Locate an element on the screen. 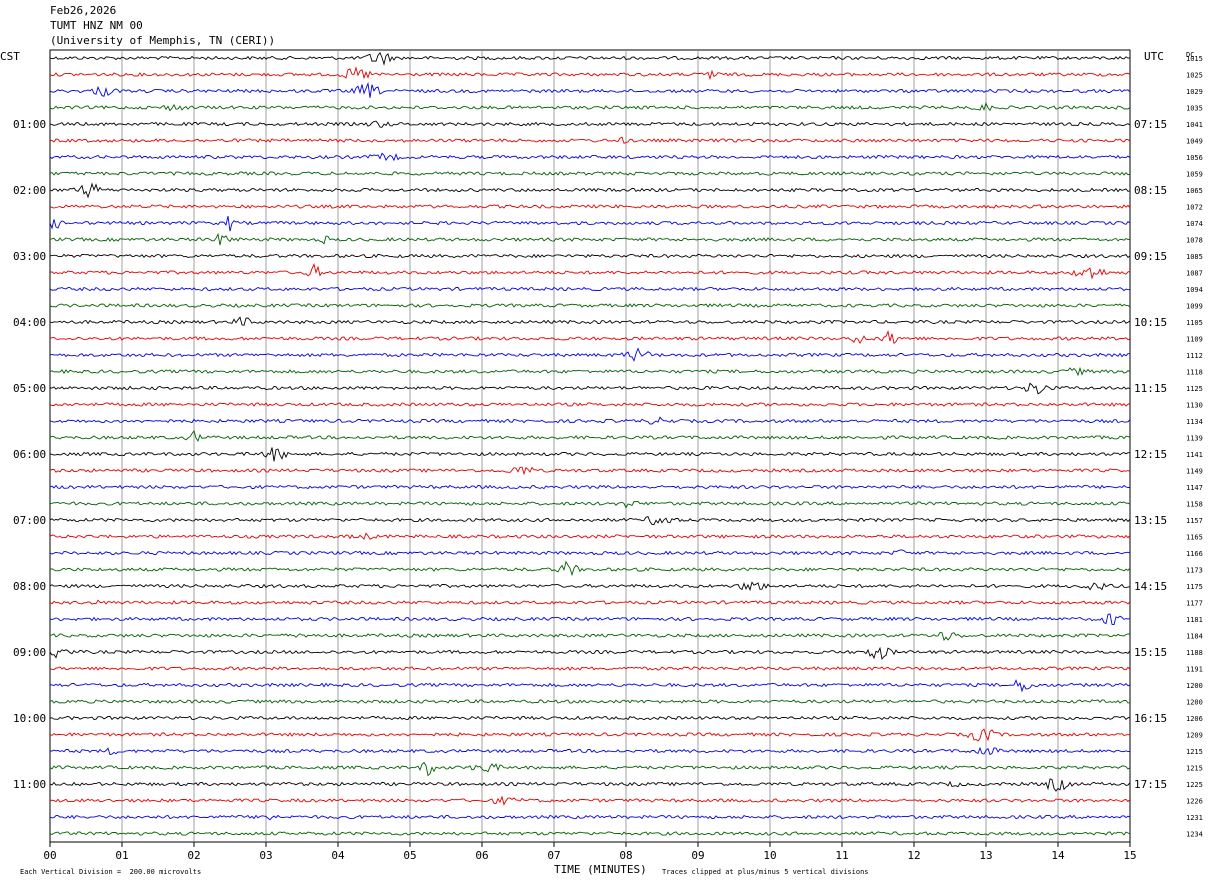  right-hour-label: 16:15 is located at coordinates (1150, 718).